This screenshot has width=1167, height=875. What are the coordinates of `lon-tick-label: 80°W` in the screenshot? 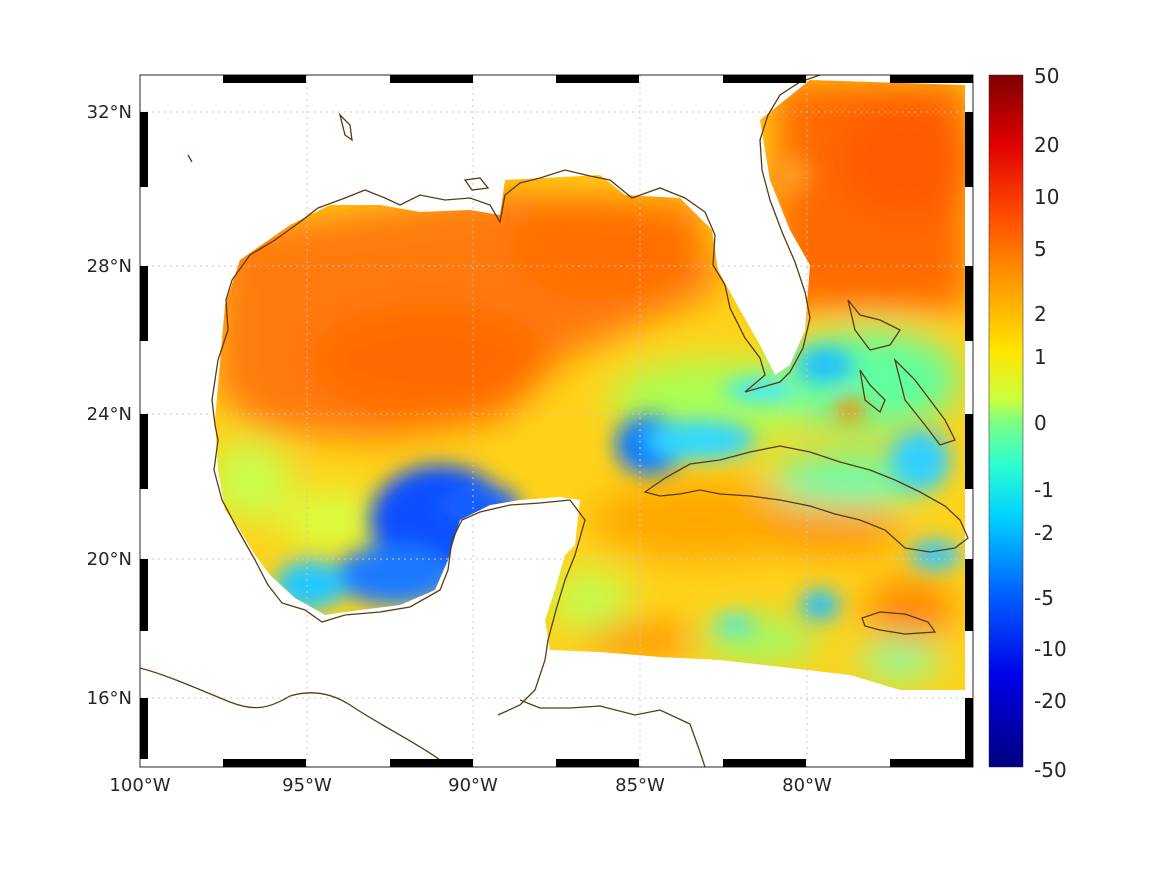 It's located at (807, 785).